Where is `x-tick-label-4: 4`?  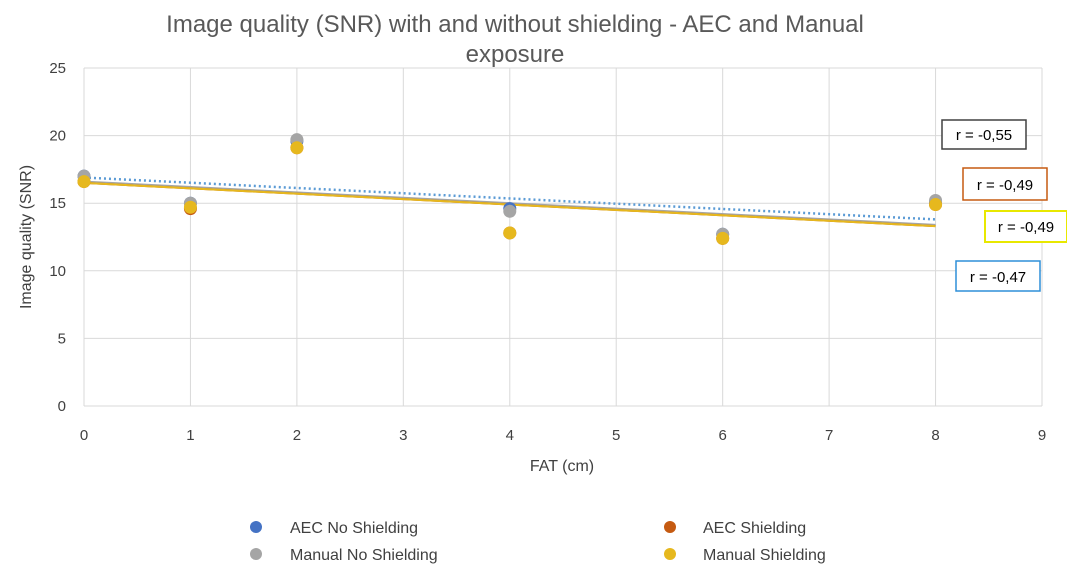 x-tick-label-4: 4 is located at coordinates (510, 435).